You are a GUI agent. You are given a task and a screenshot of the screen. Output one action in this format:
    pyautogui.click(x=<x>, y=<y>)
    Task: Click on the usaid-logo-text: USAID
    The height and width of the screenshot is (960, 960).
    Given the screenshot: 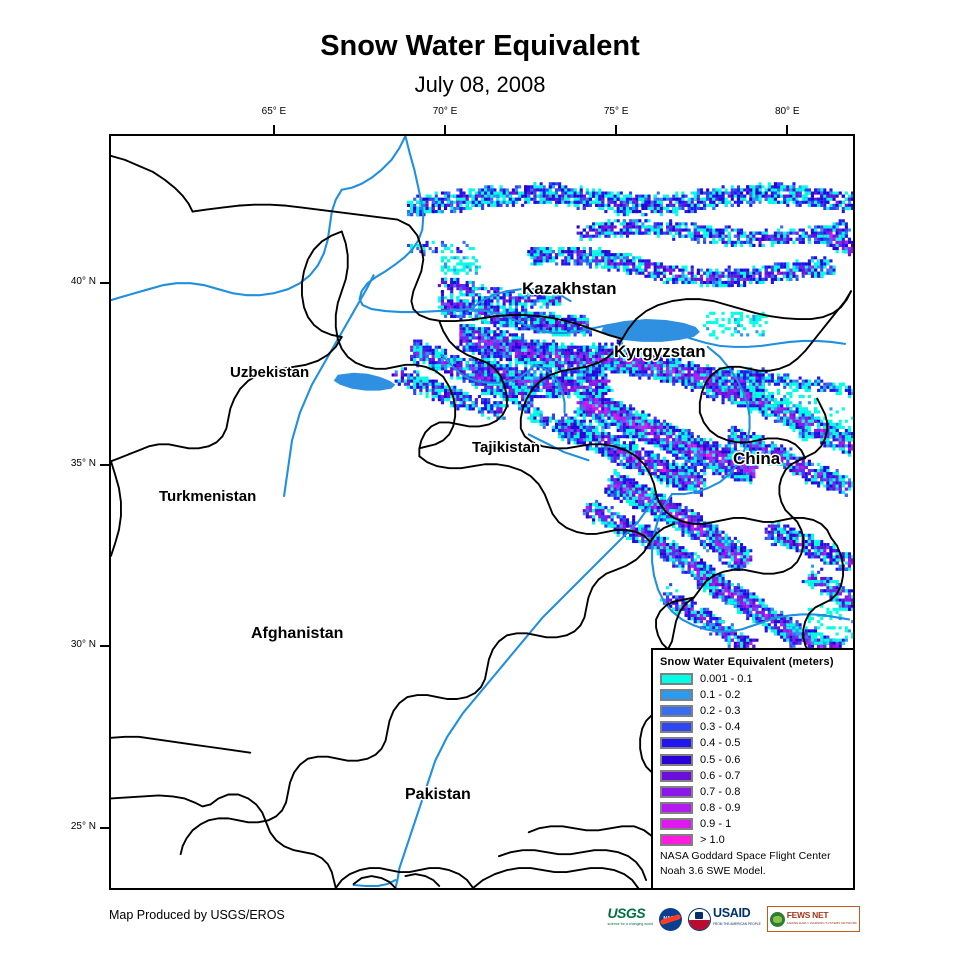 What is the action you would take?
    pyautogui.click(x=731, y=913)
    